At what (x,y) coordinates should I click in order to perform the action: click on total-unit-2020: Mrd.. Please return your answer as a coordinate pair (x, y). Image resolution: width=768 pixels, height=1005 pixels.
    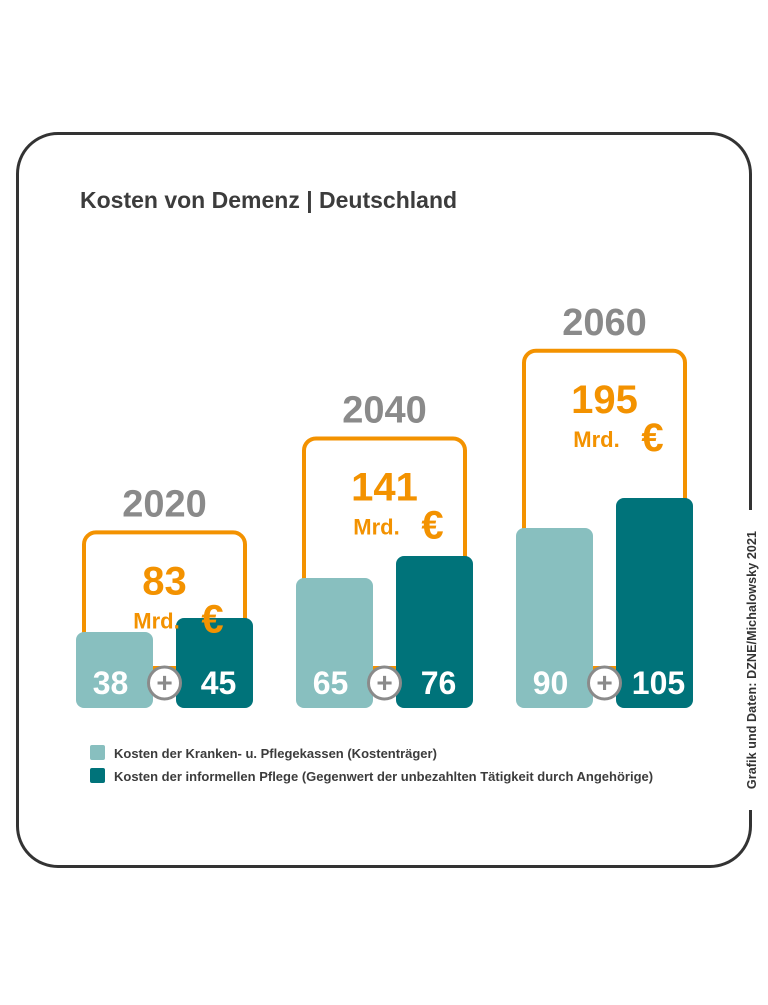
    Looking at the image, I should click on (156, 620).